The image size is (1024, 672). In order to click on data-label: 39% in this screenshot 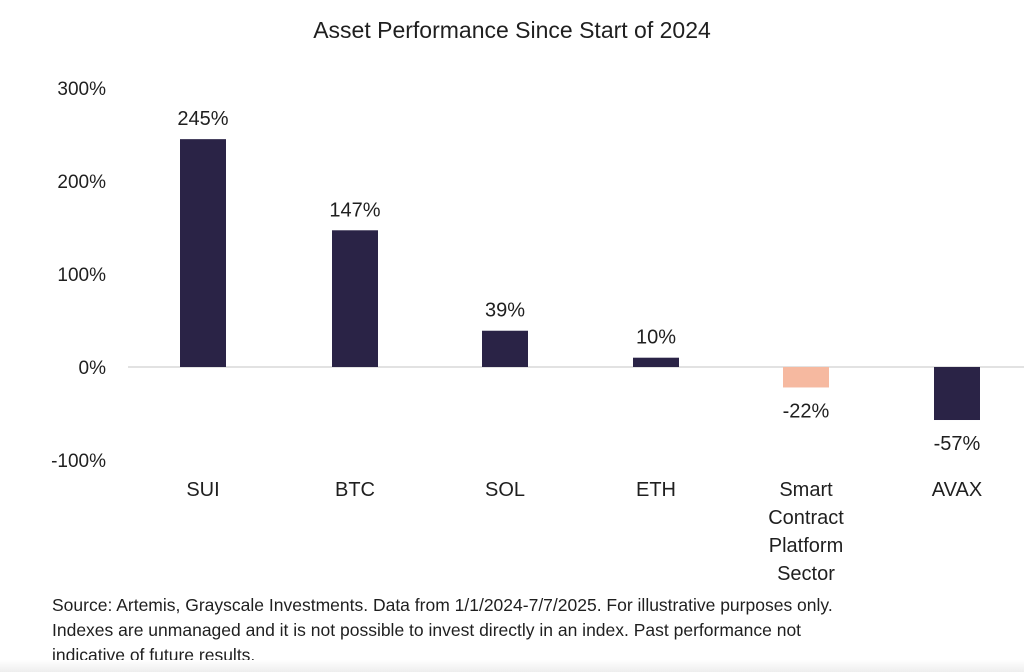, I will do `click(505, 311)`.